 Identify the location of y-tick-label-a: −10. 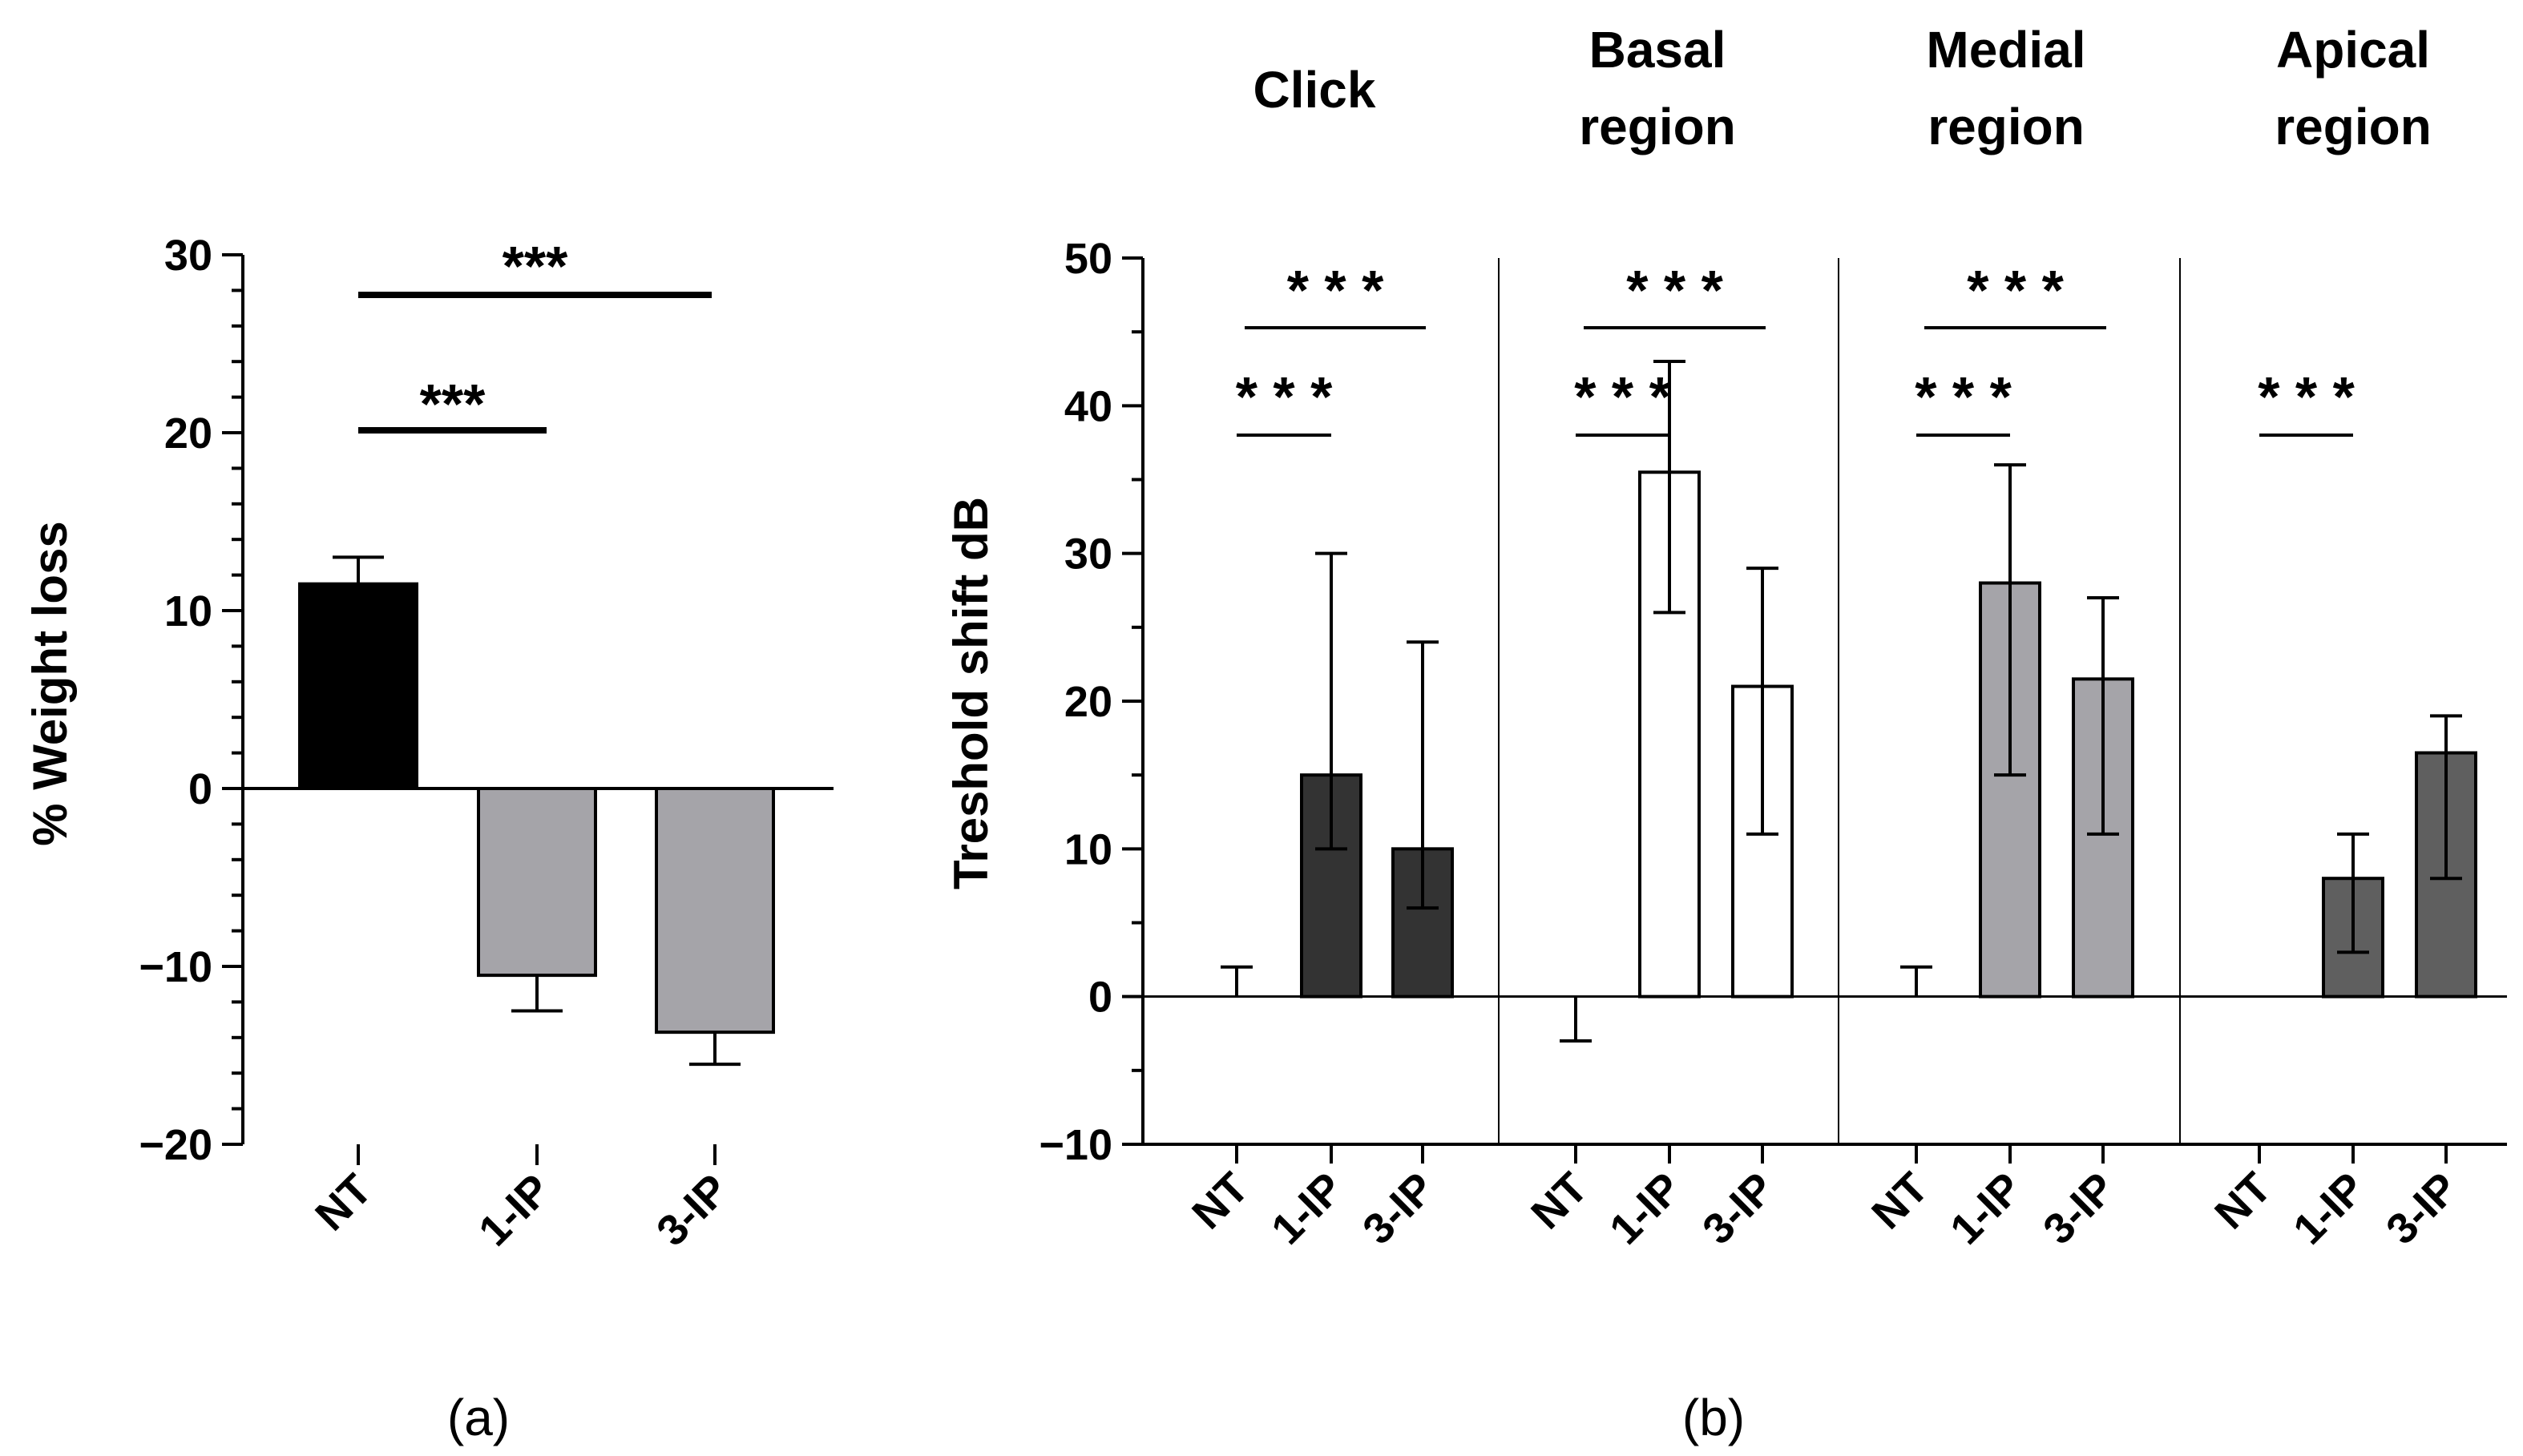
(176, 967).